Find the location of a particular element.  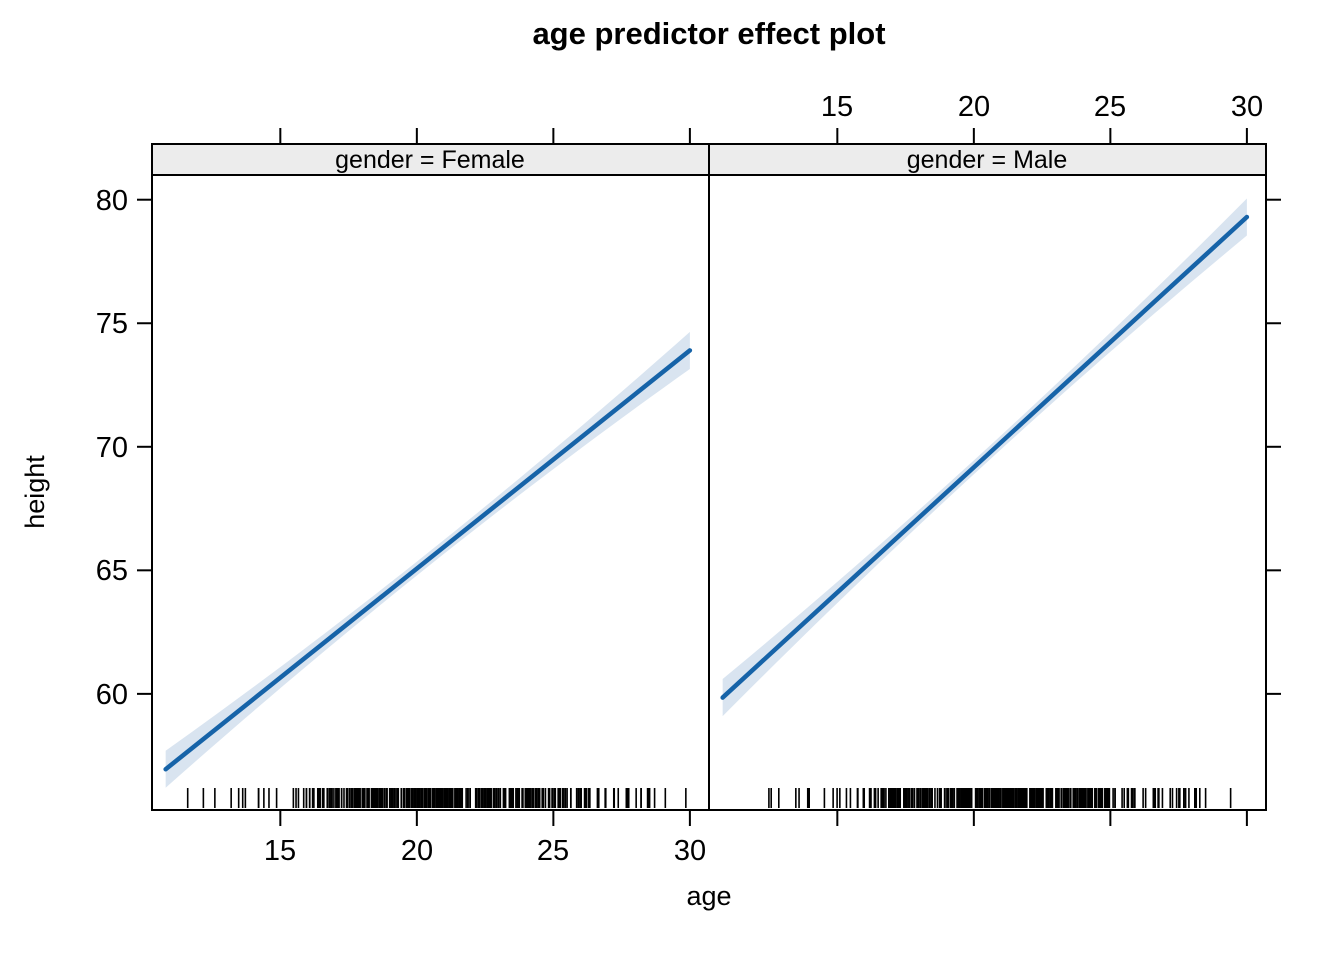

x-tick-label-top-15: 15 is located at coordinates (837, 107).